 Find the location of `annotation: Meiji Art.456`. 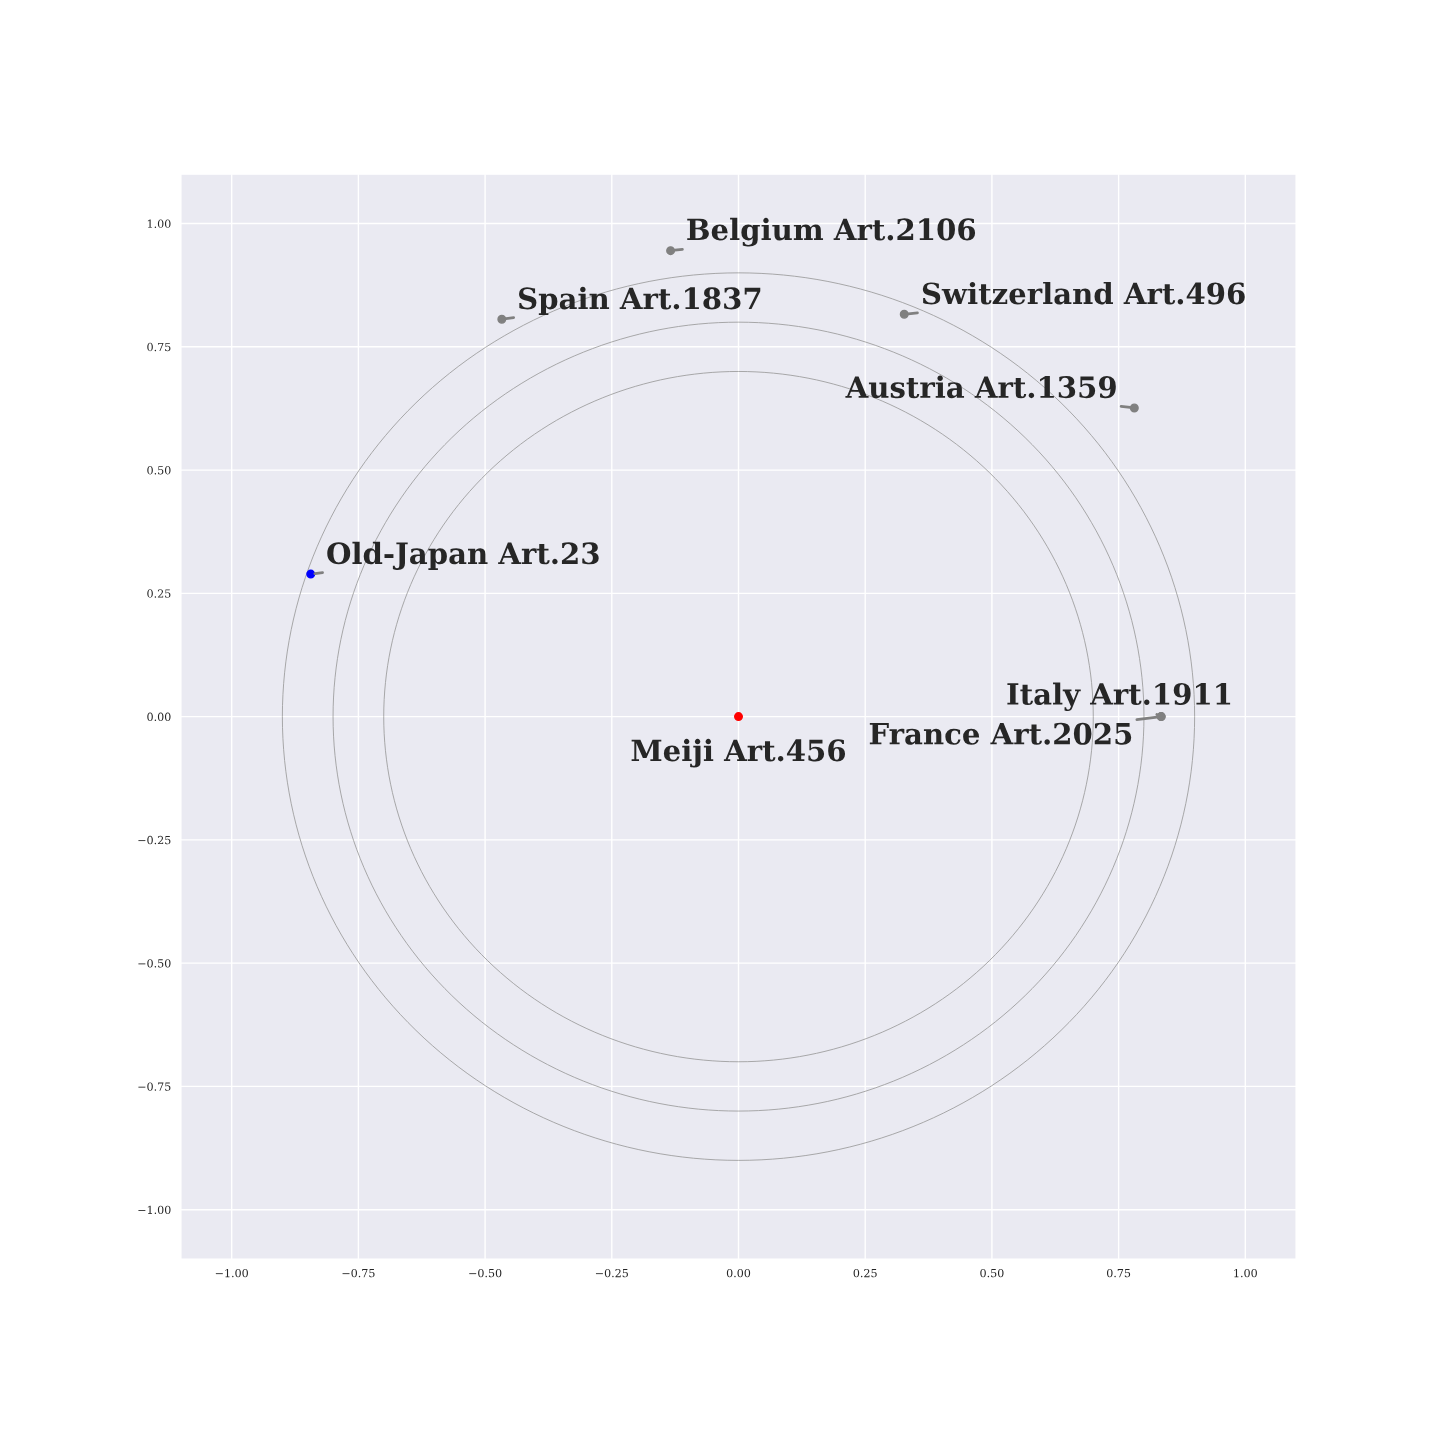

annotation: Meiji Art.456 is located at coordinates (738, 753).